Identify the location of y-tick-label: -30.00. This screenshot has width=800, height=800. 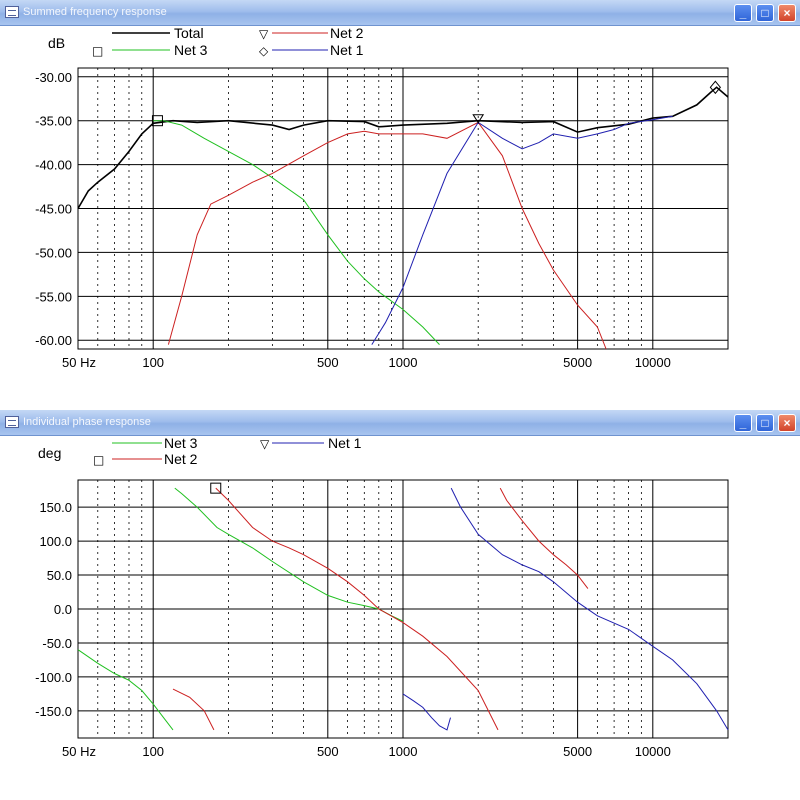
(53, 77).